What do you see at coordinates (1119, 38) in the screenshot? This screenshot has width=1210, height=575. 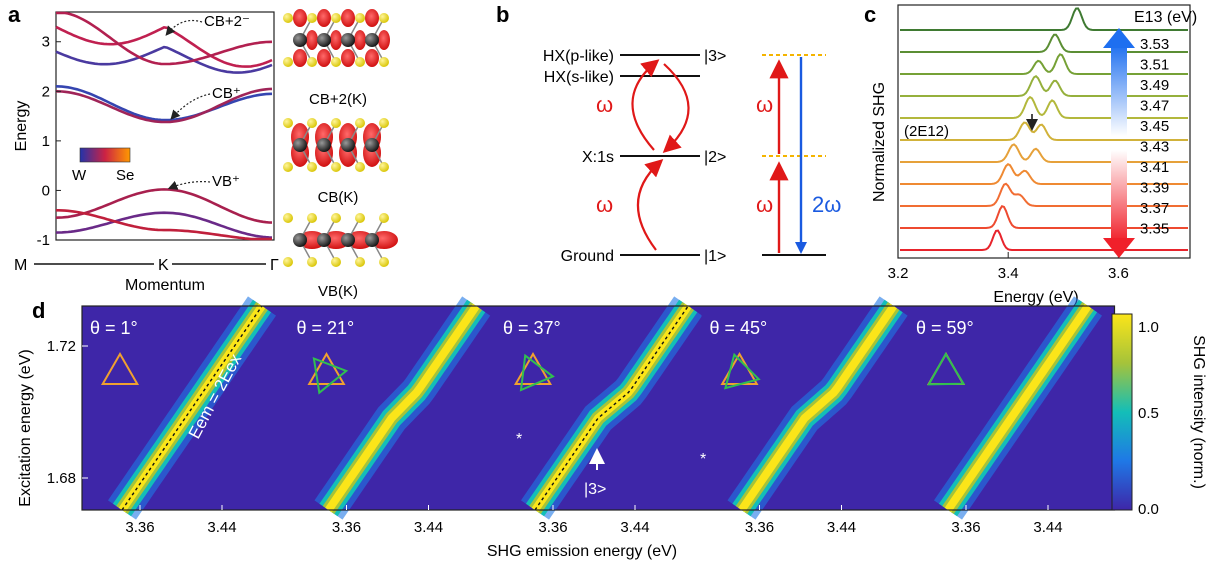 I see `blue-gradient-arrowhead` at bounding box center [1119, 38].